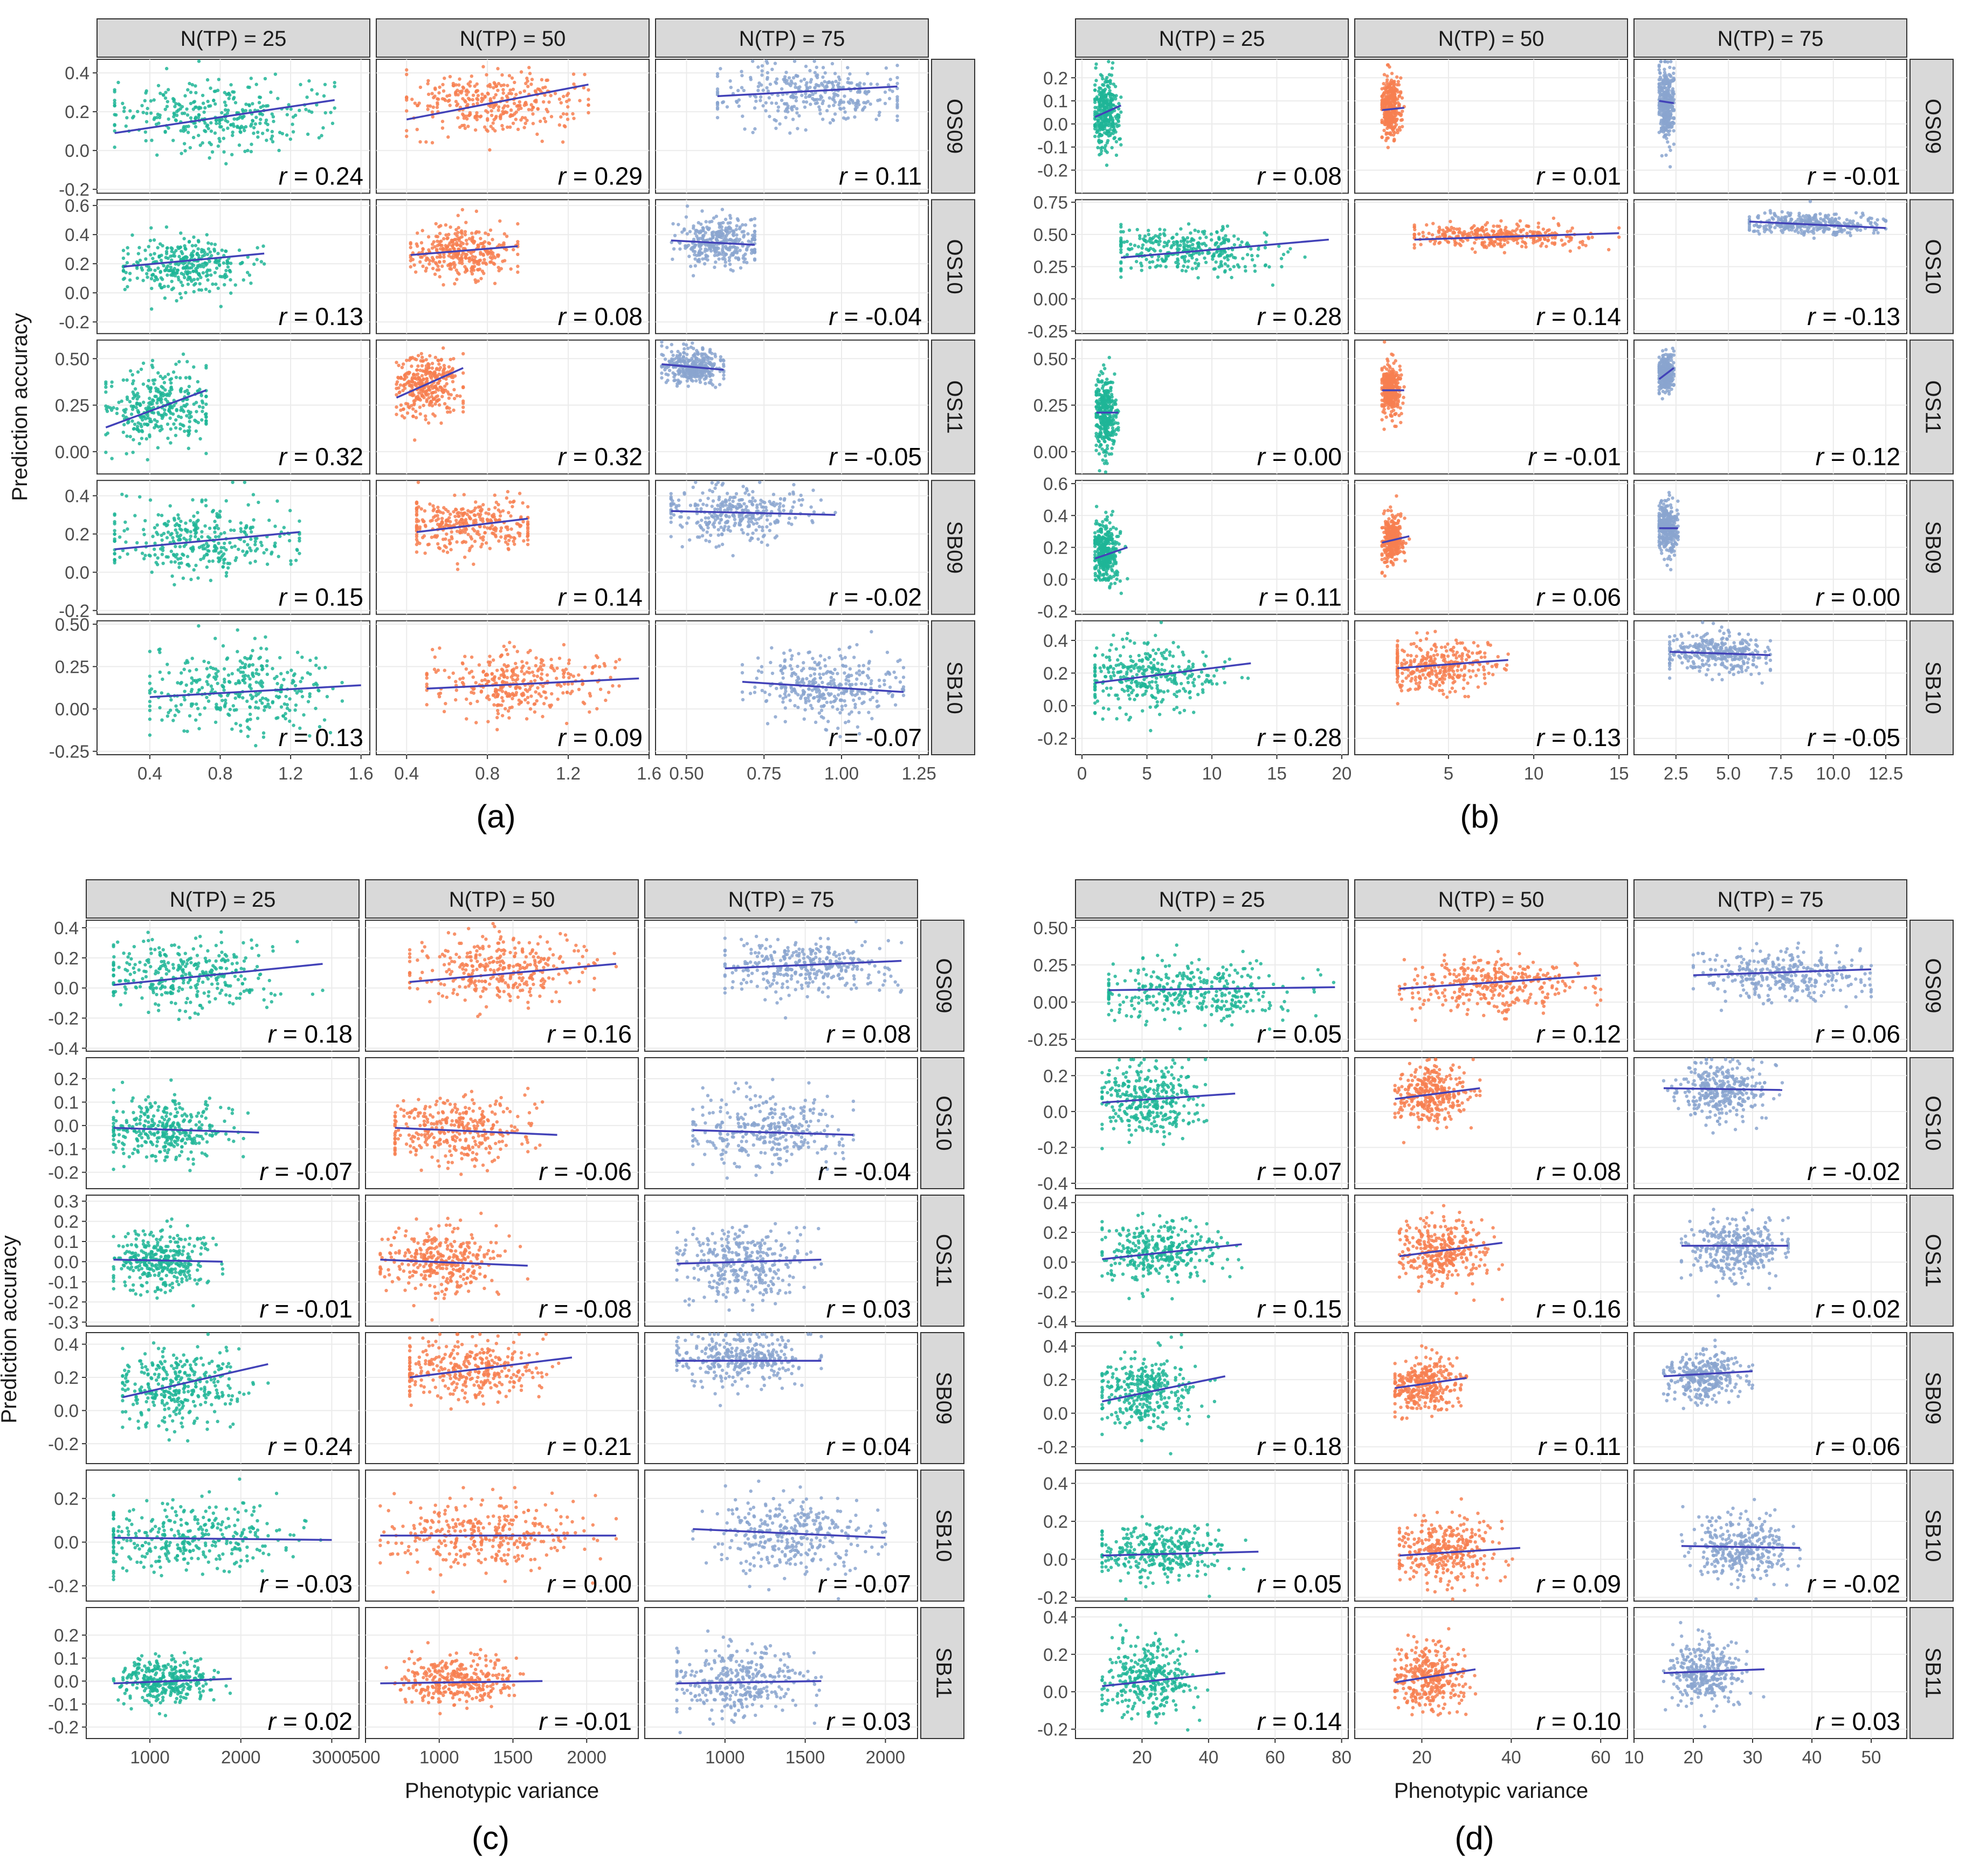  Describe the element at coordinates (954, 547) in the screenshot. I see `row-strip-label: SB09` at that location.